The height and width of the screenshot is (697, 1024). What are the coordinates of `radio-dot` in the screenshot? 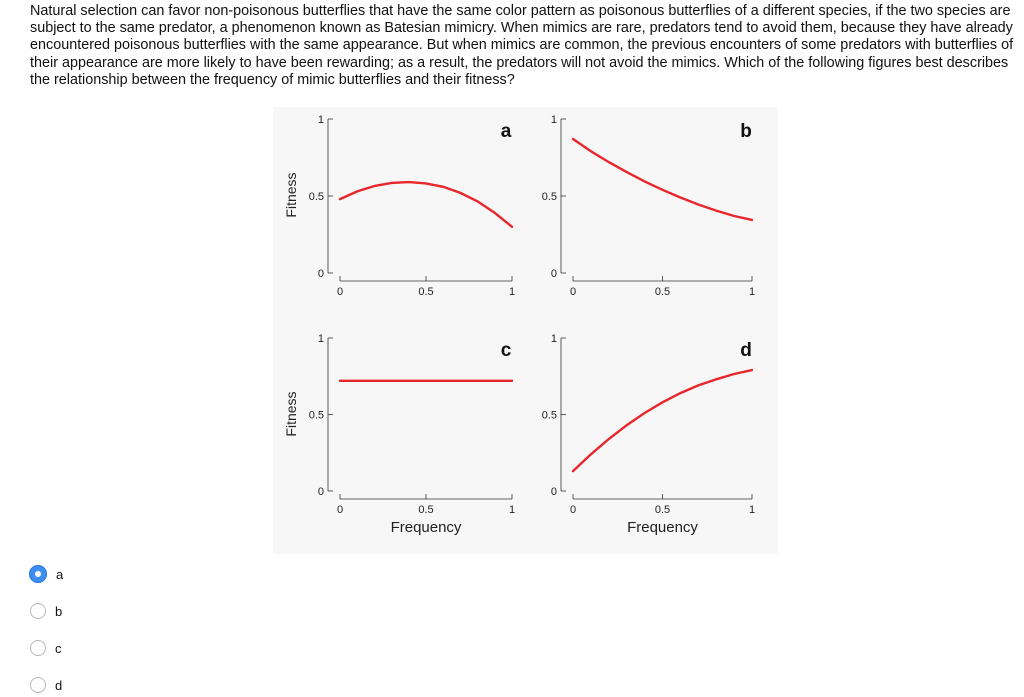 It's located at (38, 574).